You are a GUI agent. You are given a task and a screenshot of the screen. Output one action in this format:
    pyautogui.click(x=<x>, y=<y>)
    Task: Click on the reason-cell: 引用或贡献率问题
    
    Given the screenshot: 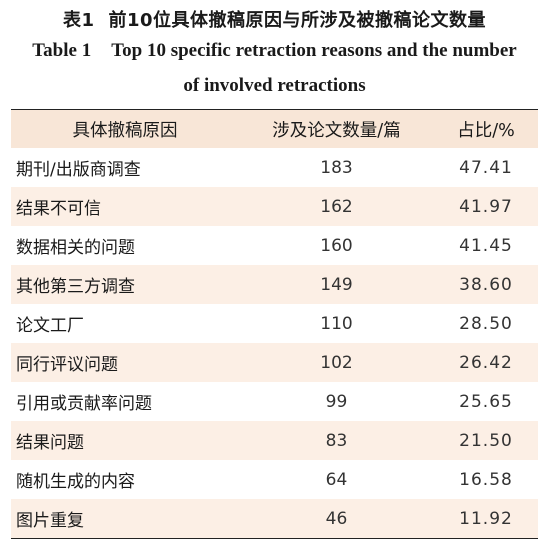 What is the action you would take?
    pyautogui.click(x=84, y=404)
    